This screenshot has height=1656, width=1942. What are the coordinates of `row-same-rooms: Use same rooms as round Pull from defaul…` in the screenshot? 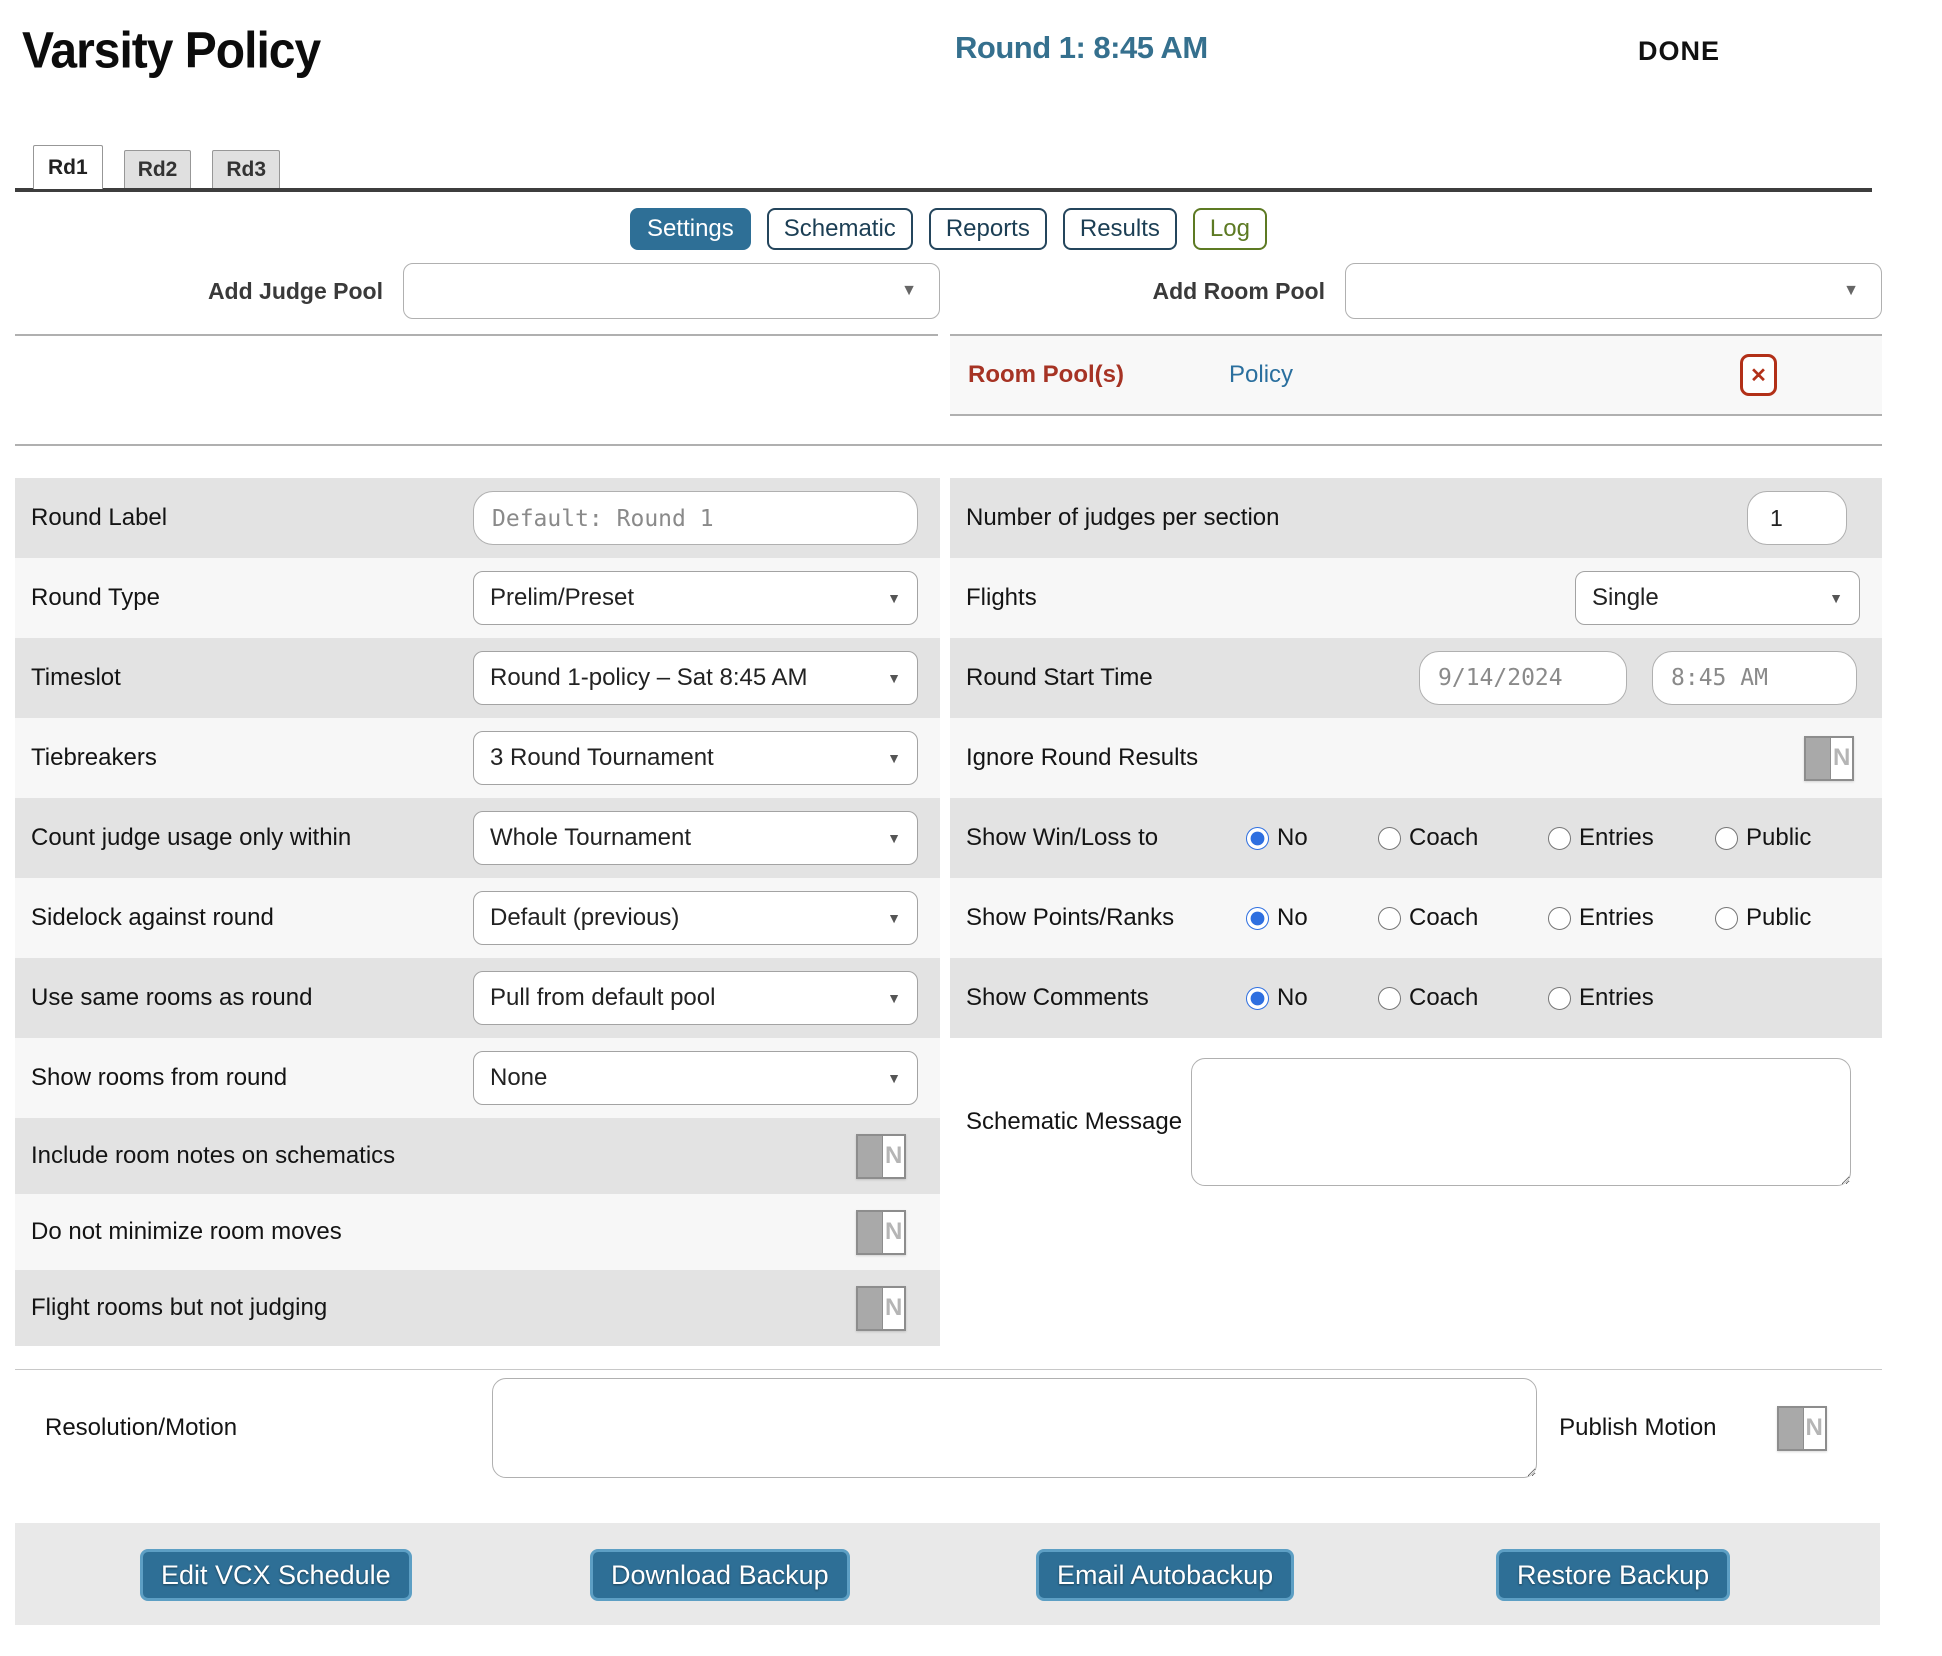 It's located at (477, 998).